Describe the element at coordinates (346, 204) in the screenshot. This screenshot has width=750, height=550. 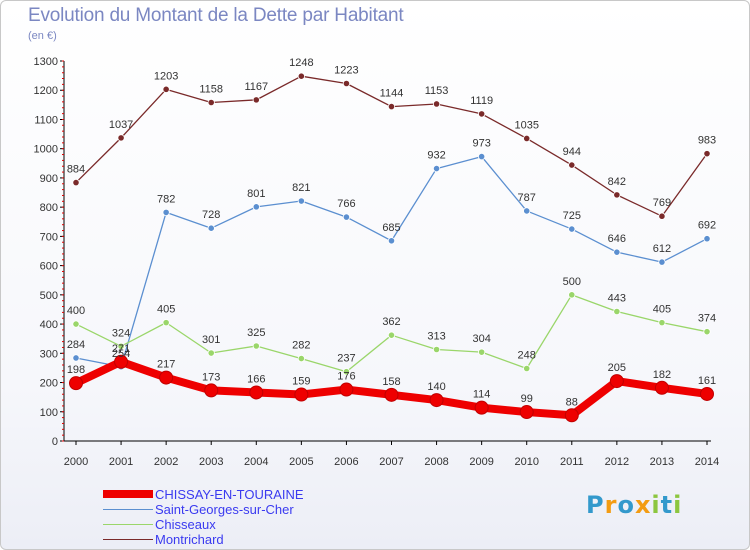
I see `data-label: 766` at that location.